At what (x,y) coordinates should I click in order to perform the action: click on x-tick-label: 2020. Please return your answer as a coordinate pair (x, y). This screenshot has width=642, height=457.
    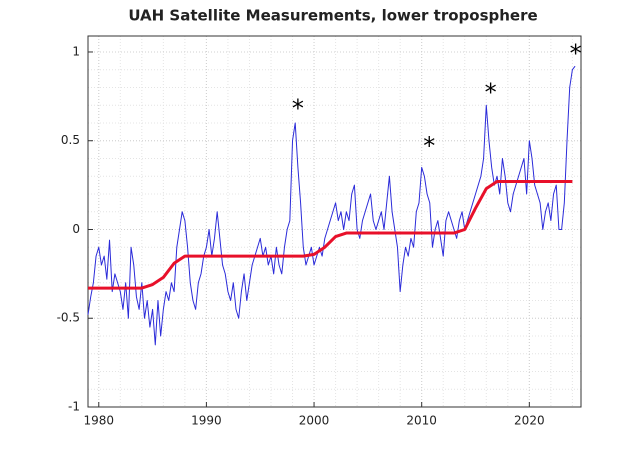
    Looking at the image, I should click on (529, 421).